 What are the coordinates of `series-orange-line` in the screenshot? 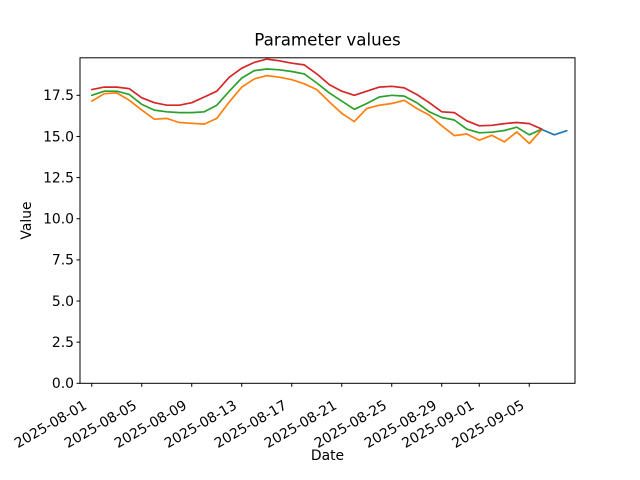 It's located at (316, 109).